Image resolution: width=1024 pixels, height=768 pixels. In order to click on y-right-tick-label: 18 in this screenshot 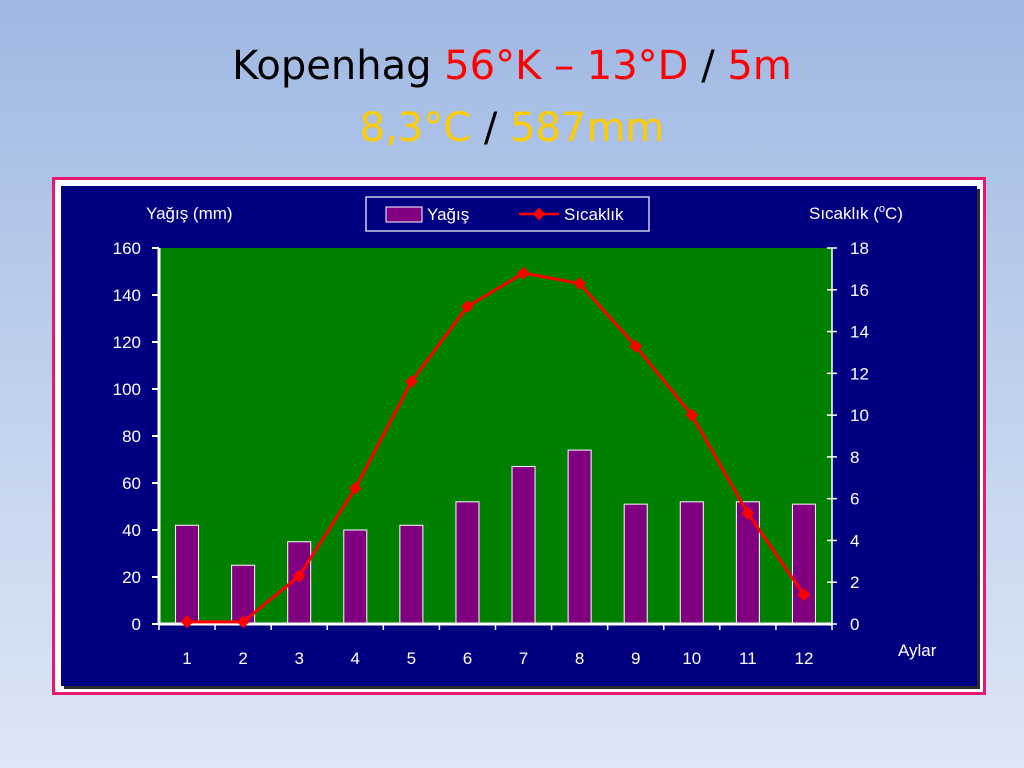, I will do `click(859, 248)`.